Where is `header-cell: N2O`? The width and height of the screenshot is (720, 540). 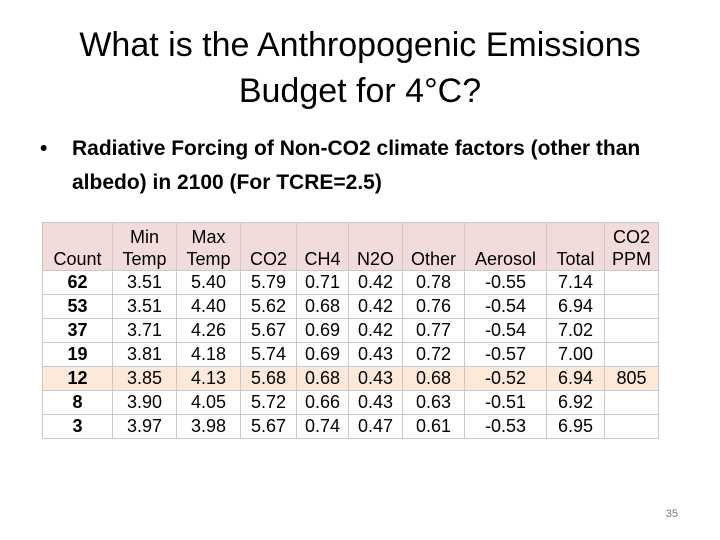
header-cell: N2O is located at coordinates (375, 246).